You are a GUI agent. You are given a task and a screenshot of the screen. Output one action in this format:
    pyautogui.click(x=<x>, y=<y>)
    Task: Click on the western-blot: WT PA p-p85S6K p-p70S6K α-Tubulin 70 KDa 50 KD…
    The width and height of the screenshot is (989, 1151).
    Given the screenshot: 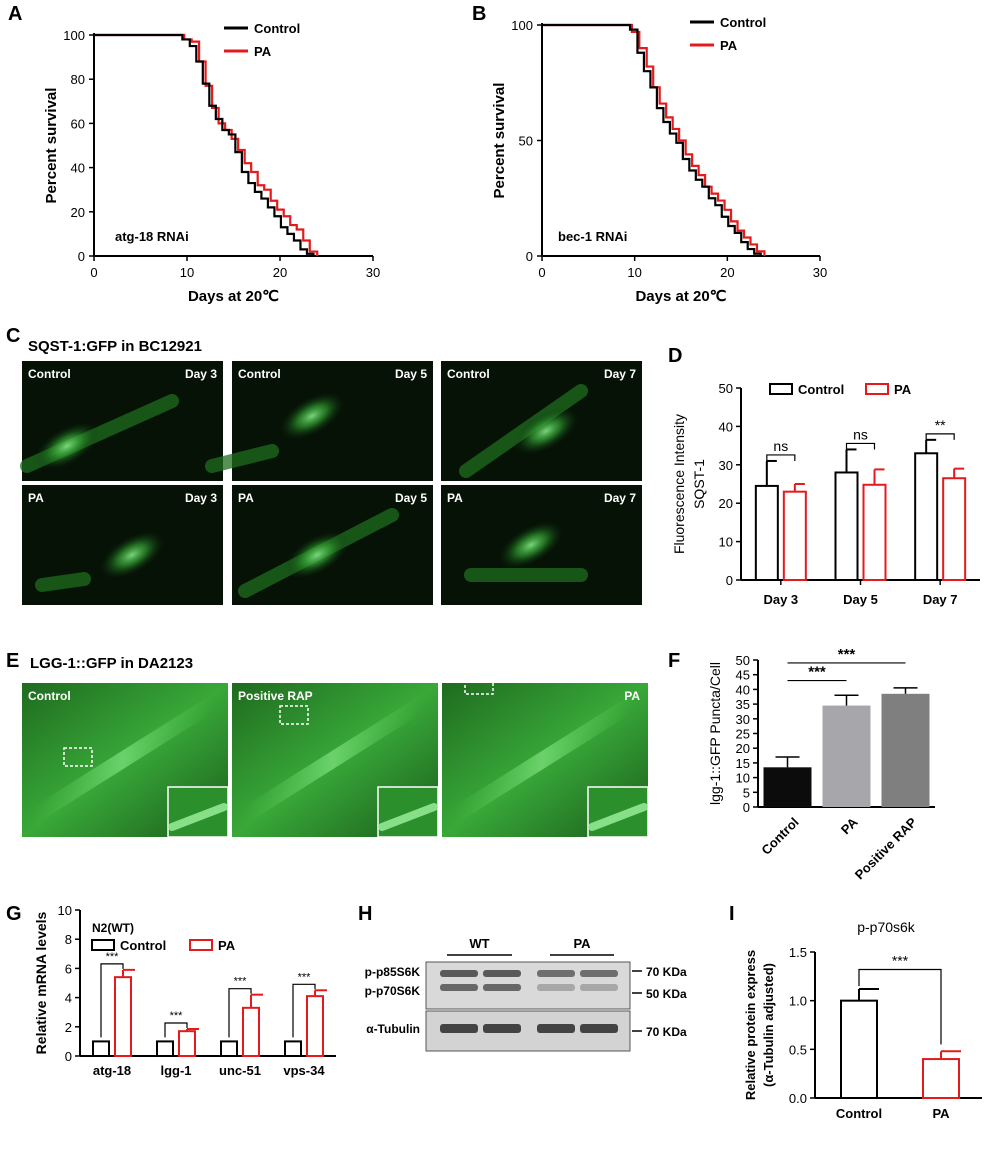 What is the action you would take?
    pyautogui.click(x=526, y=994)
    